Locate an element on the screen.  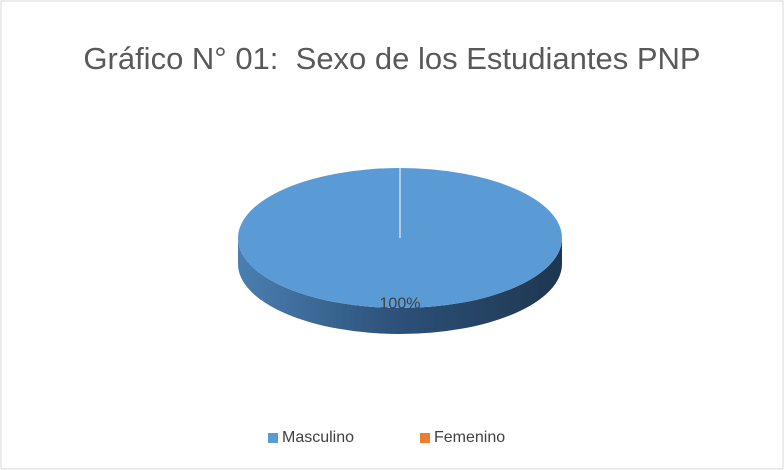
data-label: 100% is located at coordinates (400, 304).